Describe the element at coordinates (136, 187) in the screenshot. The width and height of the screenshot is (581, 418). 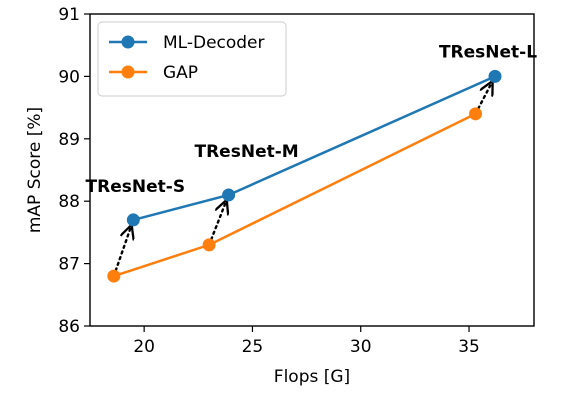
I see `annotation-tresnet-s: TResNet-S` at that location.